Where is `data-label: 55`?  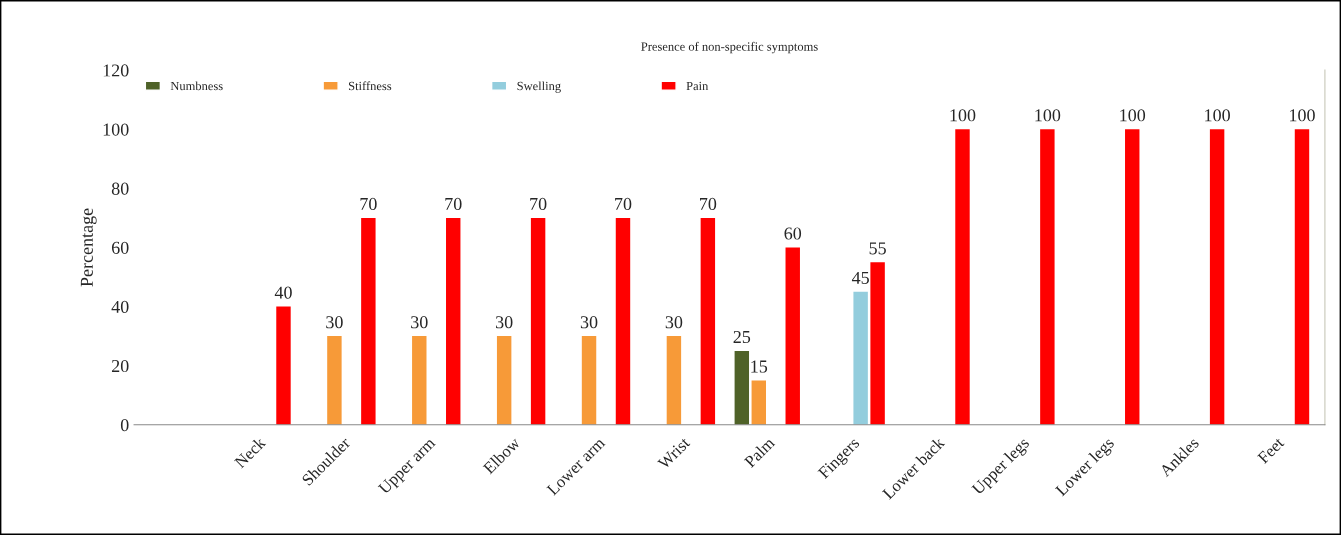
data-label: 55 is located at coordinates (877, 248).